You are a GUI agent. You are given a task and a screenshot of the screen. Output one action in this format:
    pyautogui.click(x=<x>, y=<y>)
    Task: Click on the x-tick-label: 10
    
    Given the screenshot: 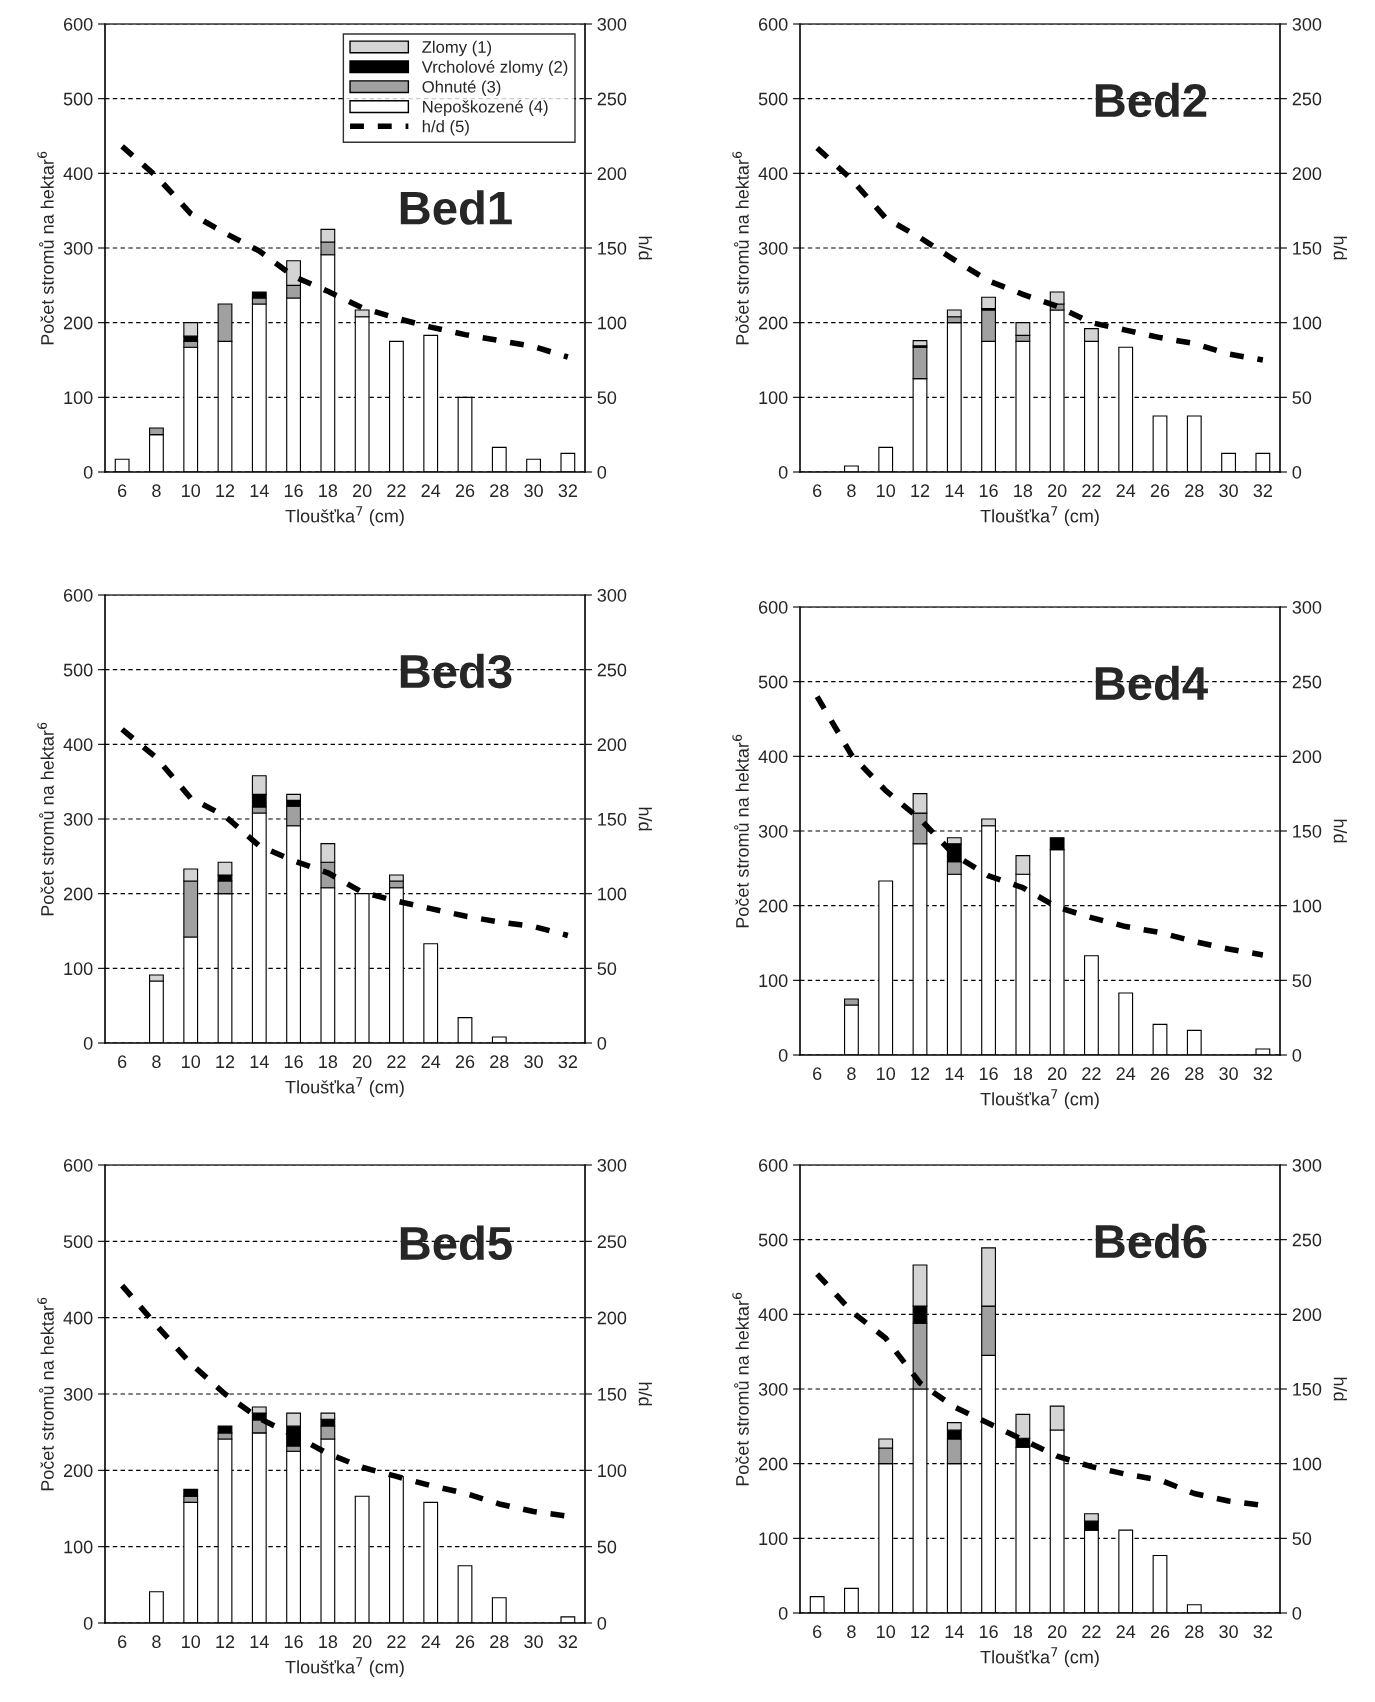 What is the action you would take?
    pyautogui.click(x=191, y=1062)
    